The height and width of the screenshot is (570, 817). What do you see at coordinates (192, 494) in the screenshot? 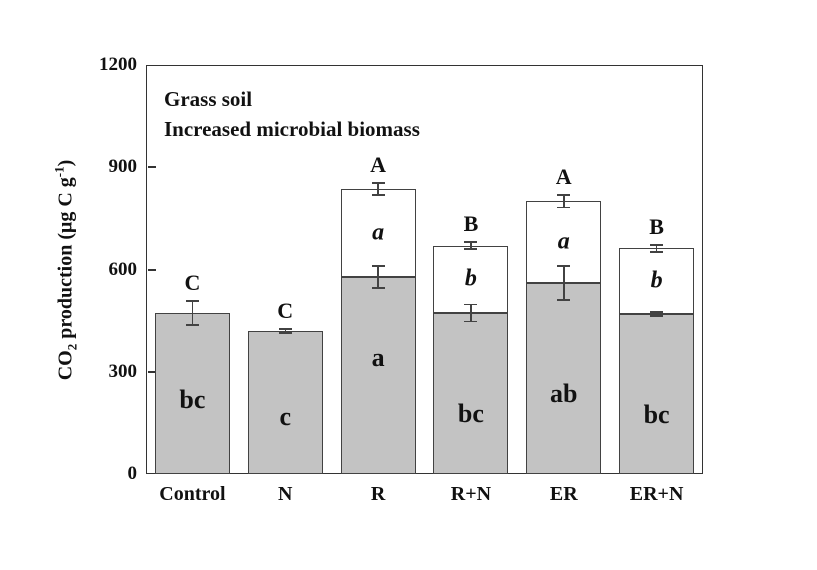
I see `x-category-label: Control` at bounding box center [192, 494].